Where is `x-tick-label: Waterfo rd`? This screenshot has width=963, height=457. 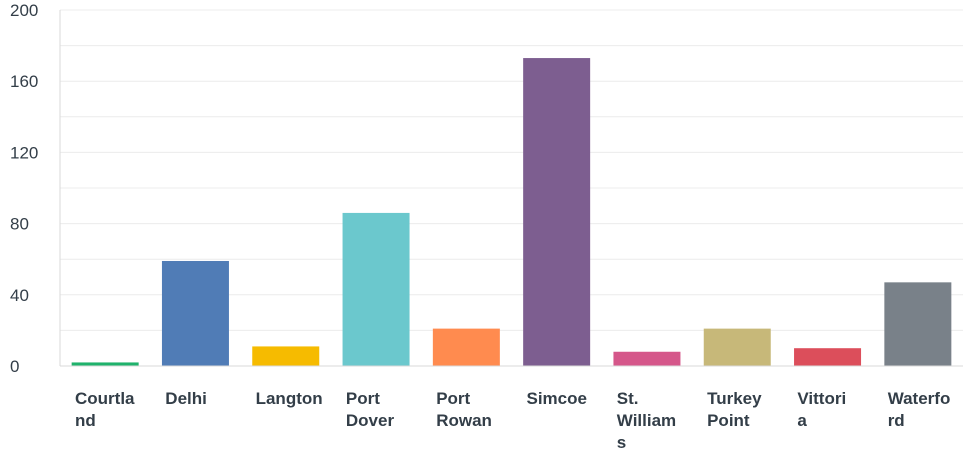 x-tick-label: Waterfo rd is located at coordinates (919, 409).